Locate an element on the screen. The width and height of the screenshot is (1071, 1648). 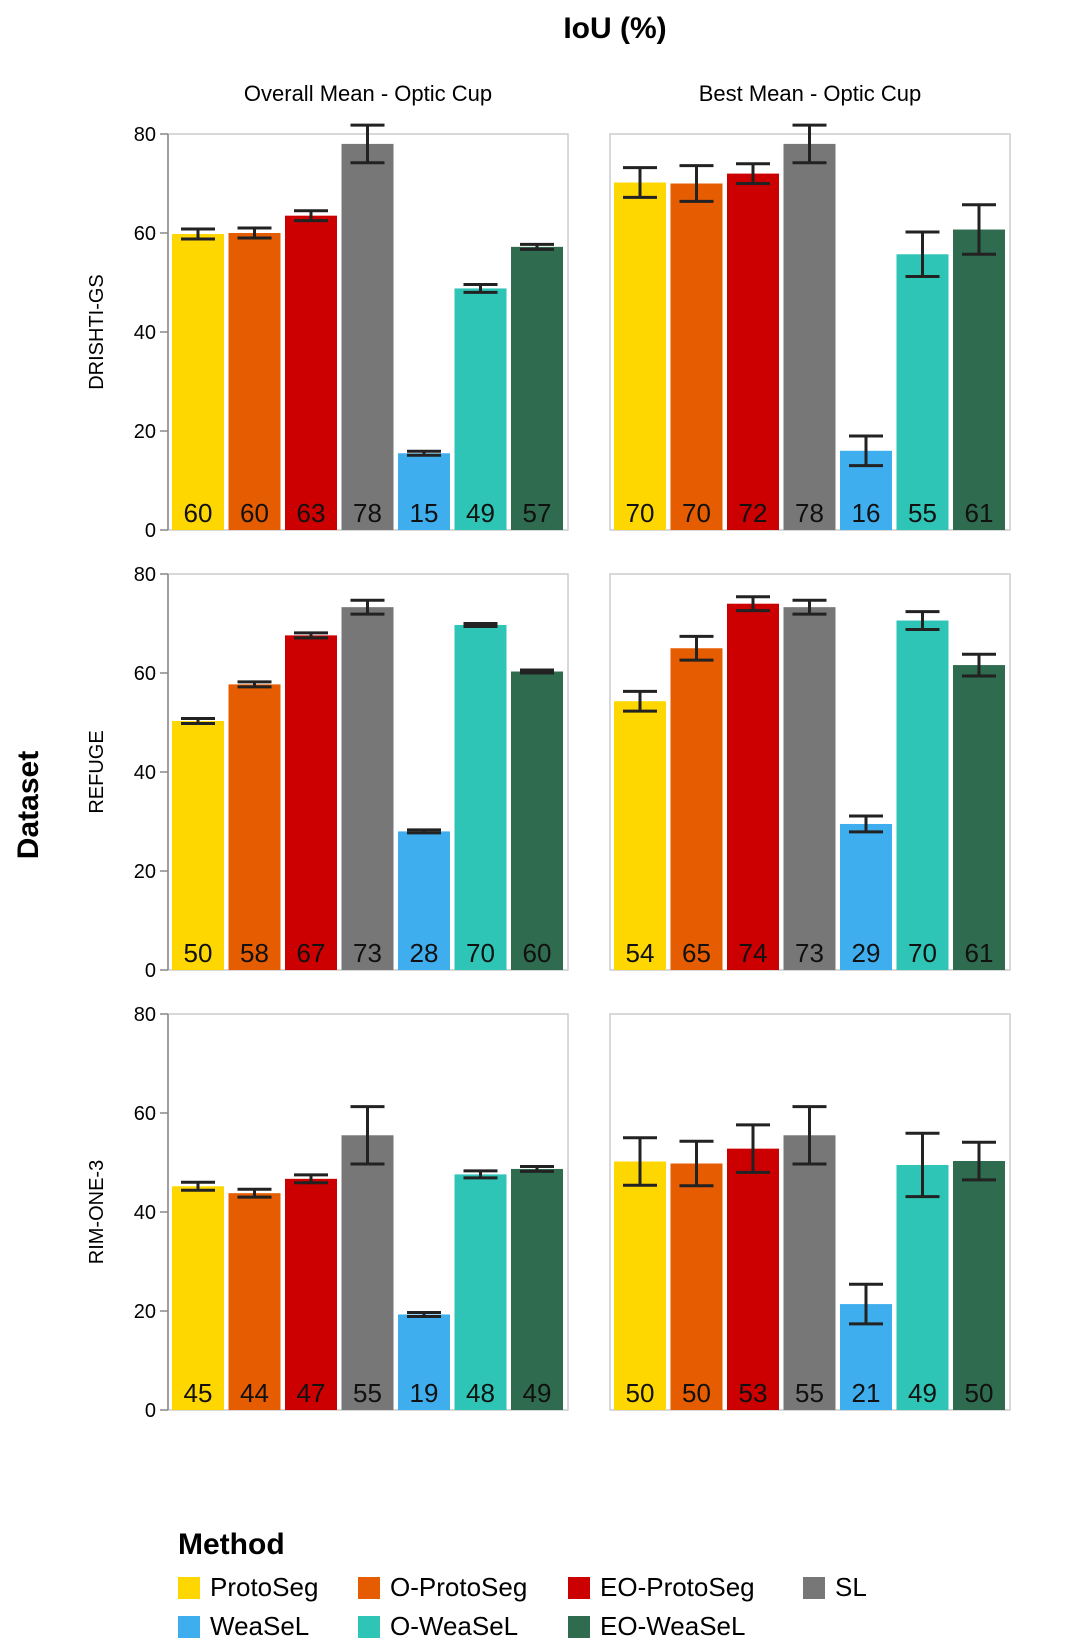
legend-label: ProtoSeg is located at coordinates (264, 1587).